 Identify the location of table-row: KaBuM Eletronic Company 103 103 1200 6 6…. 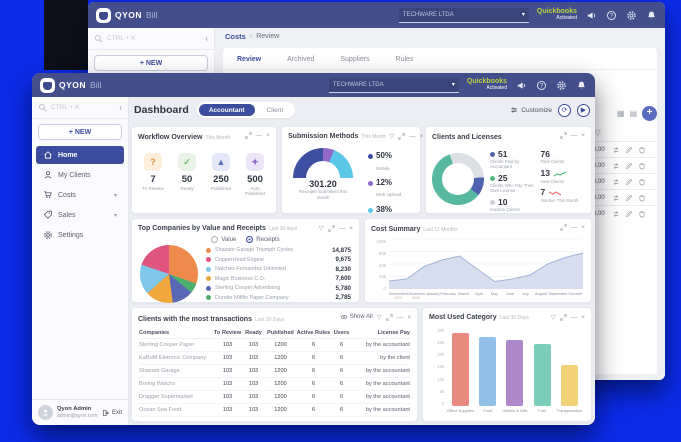
(274, 358).